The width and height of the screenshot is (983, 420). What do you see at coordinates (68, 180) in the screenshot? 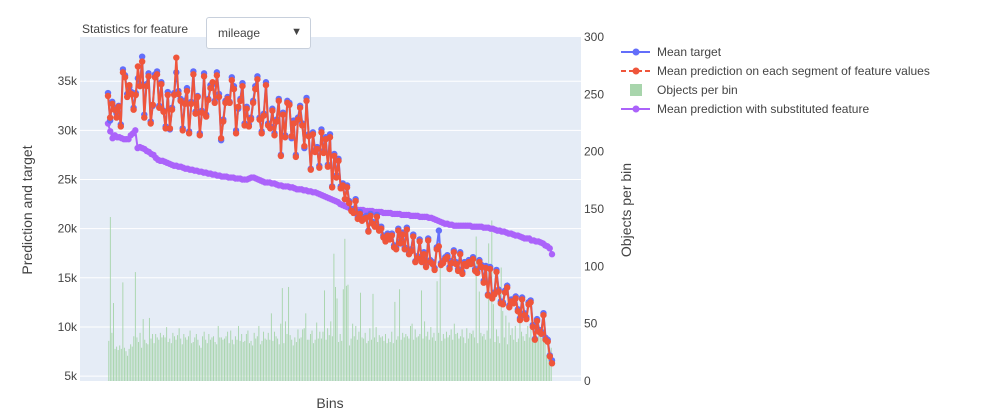
I see `y-tick-label: 25k` at bounding box center [68, 180].